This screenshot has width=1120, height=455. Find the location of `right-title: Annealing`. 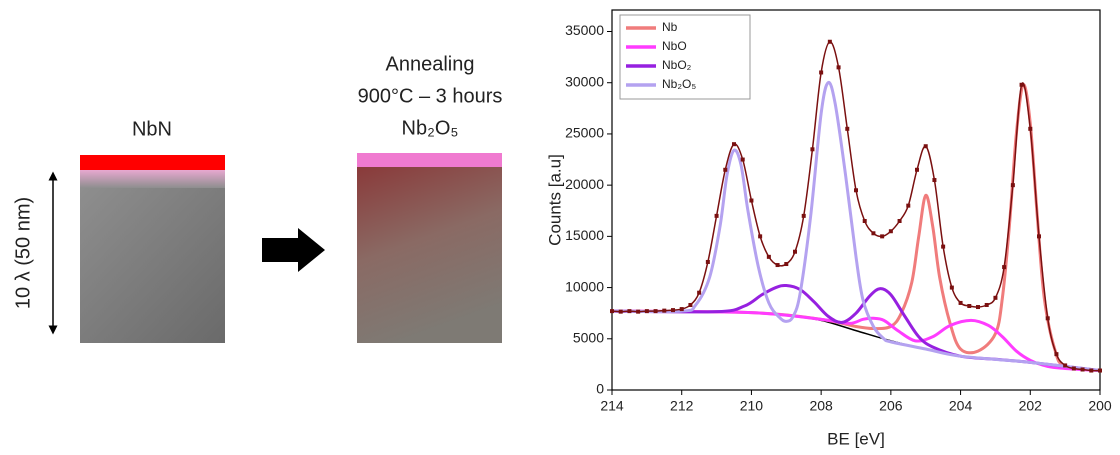

right-title: Annealing is located at coordinates (430, 64).